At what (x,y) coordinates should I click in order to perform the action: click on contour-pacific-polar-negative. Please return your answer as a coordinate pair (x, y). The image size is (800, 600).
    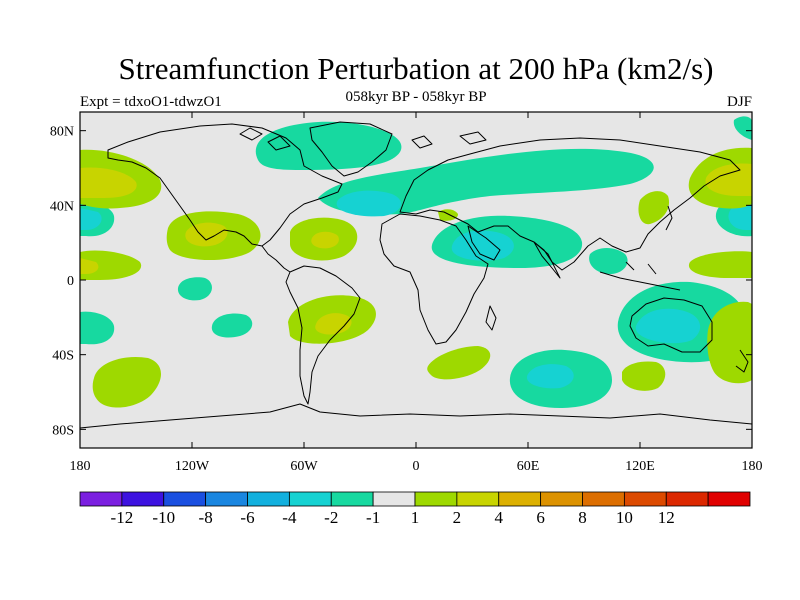
    Looking at the image, I should click on (742, 128).